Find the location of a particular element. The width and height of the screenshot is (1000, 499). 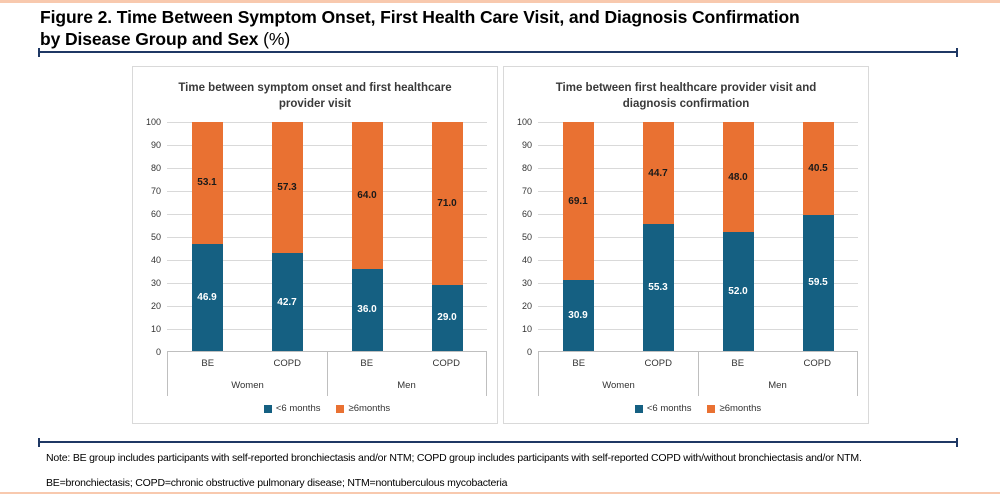

segment-lt6months: 42.7 is located at coordinates (287, 302).